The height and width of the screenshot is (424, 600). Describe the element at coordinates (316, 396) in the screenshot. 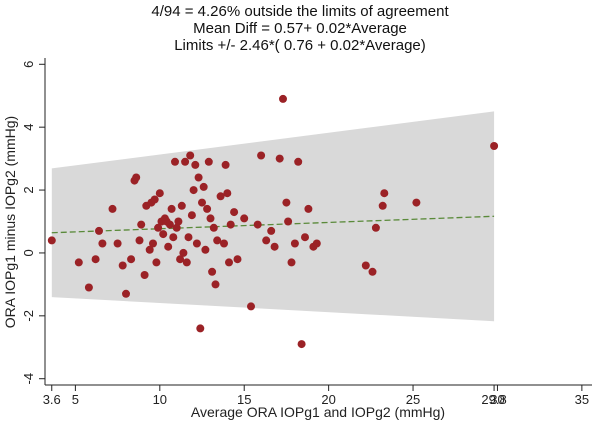

I see `x-axis-ticks: 3.6 5 10 15 20 25 29.830 35` at that location.